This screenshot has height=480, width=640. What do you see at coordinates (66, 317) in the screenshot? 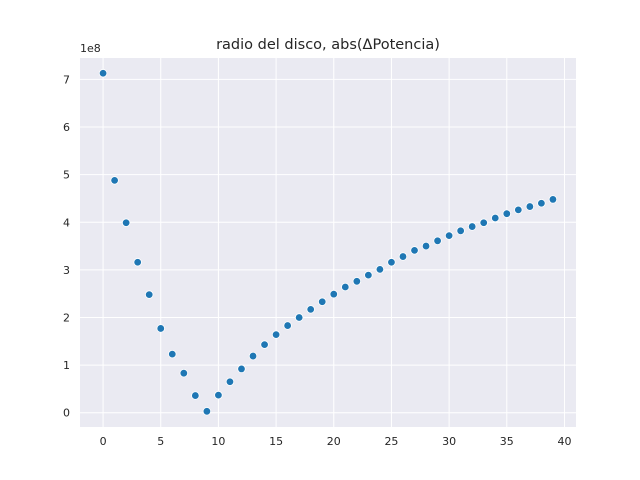
I see `y-tick-label: 2` at bounding box center [66, 317].